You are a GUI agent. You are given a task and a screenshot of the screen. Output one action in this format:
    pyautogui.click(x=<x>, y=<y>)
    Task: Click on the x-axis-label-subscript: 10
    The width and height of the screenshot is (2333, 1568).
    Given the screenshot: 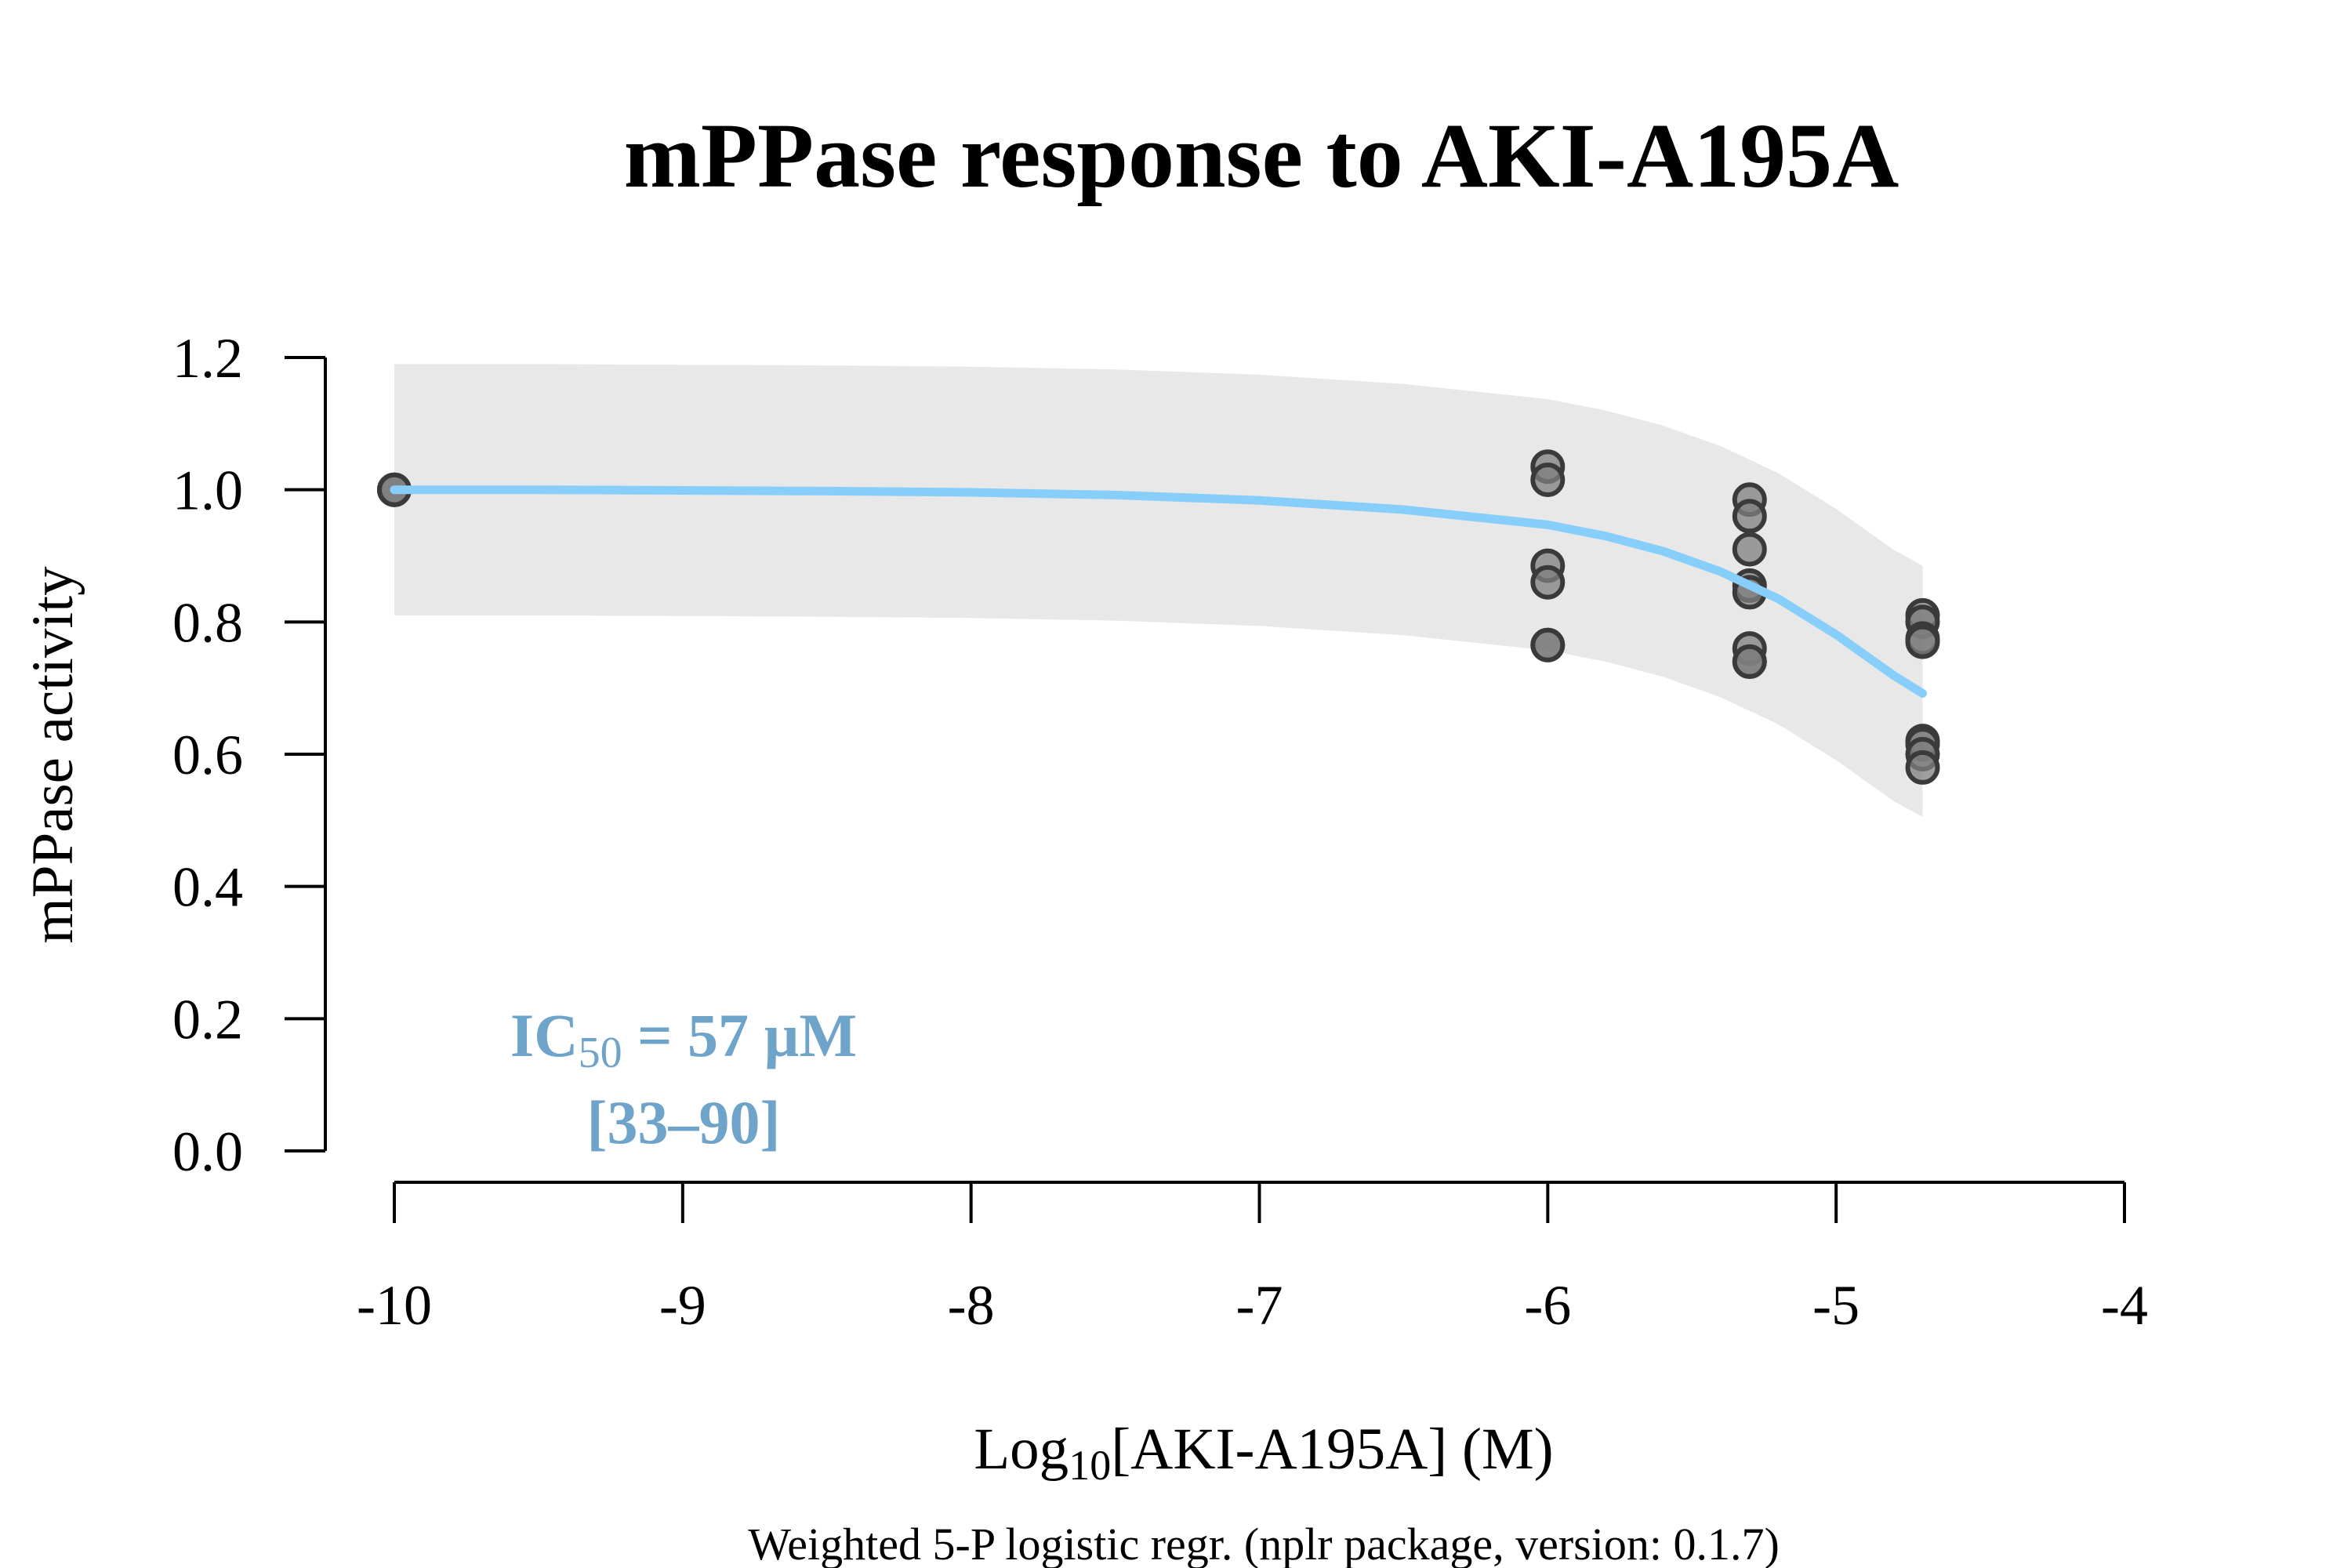 What is the action you would take?
    pyautogui.click(x=1090, y=1465)
    